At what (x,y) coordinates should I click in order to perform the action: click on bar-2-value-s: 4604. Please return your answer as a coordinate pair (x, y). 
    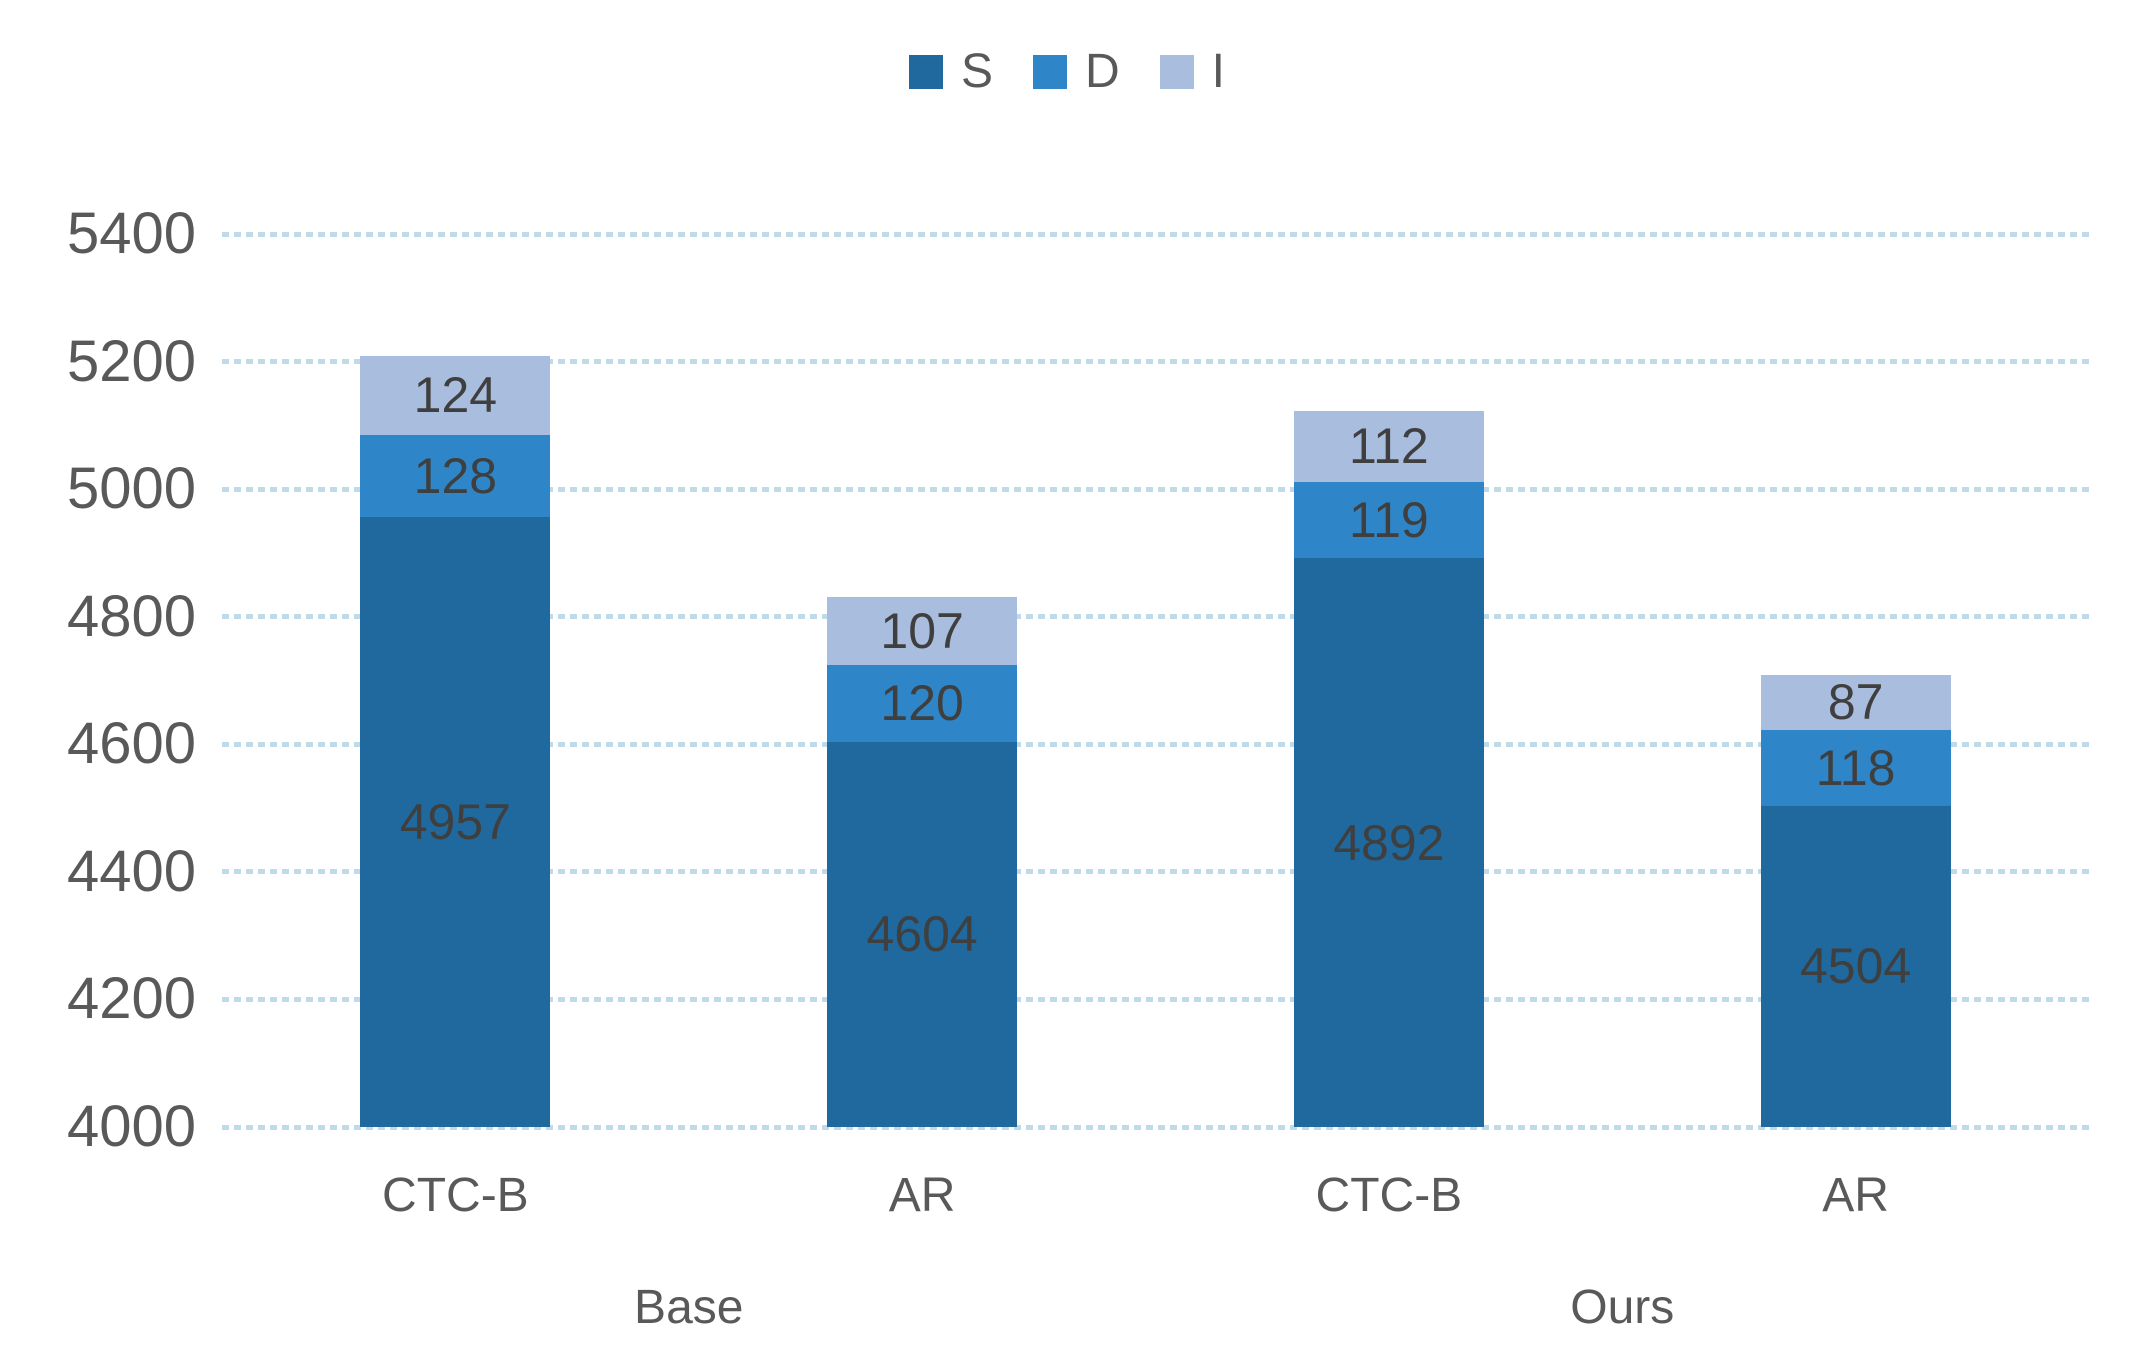
    Looking at the image, I should click on (922, 934).